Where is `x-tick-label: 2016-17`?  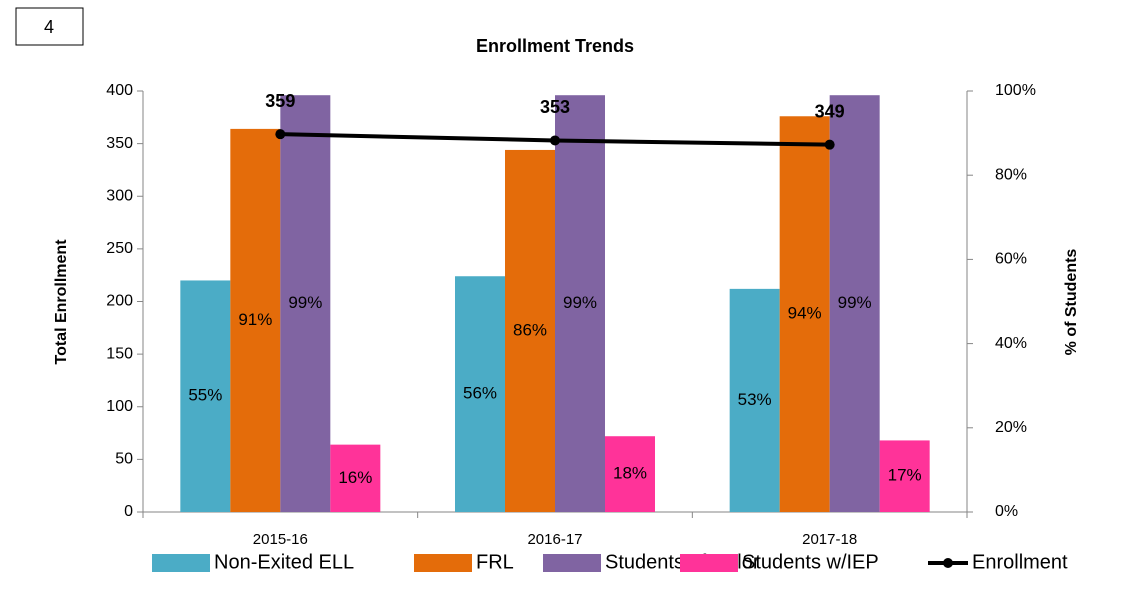 x-tick-label: 2016-17 is located at coordinates (554, 539).